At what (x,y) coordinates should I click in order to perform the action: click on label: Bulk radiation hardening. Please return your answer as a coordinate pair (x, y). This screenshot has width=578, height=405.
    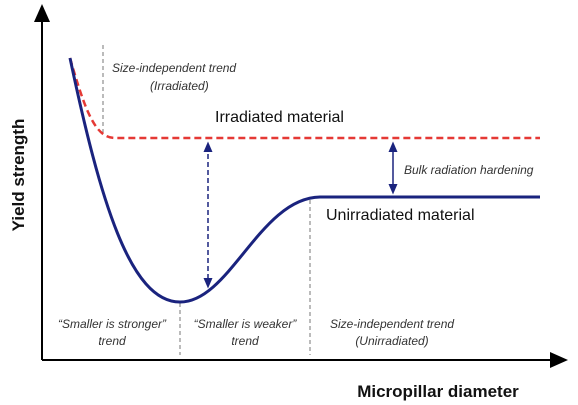
    Looking at the image, I should click on (469, 170).